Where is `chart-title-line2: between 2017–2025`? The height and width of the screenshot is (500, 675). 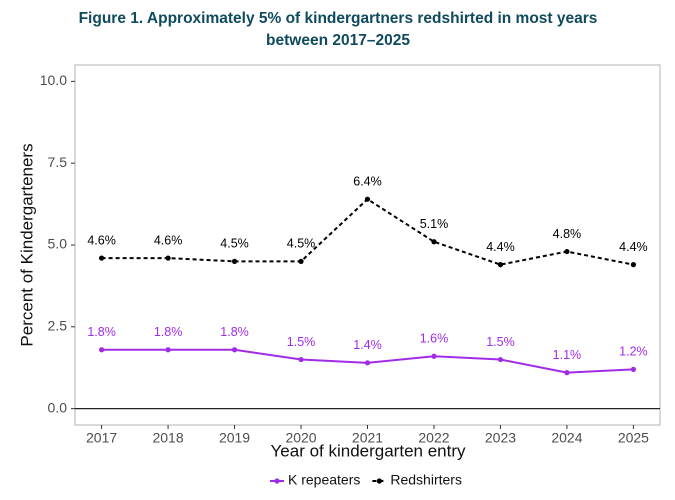 chart-title-line2: between 2017–2025 is located at coordinates (338, 40).